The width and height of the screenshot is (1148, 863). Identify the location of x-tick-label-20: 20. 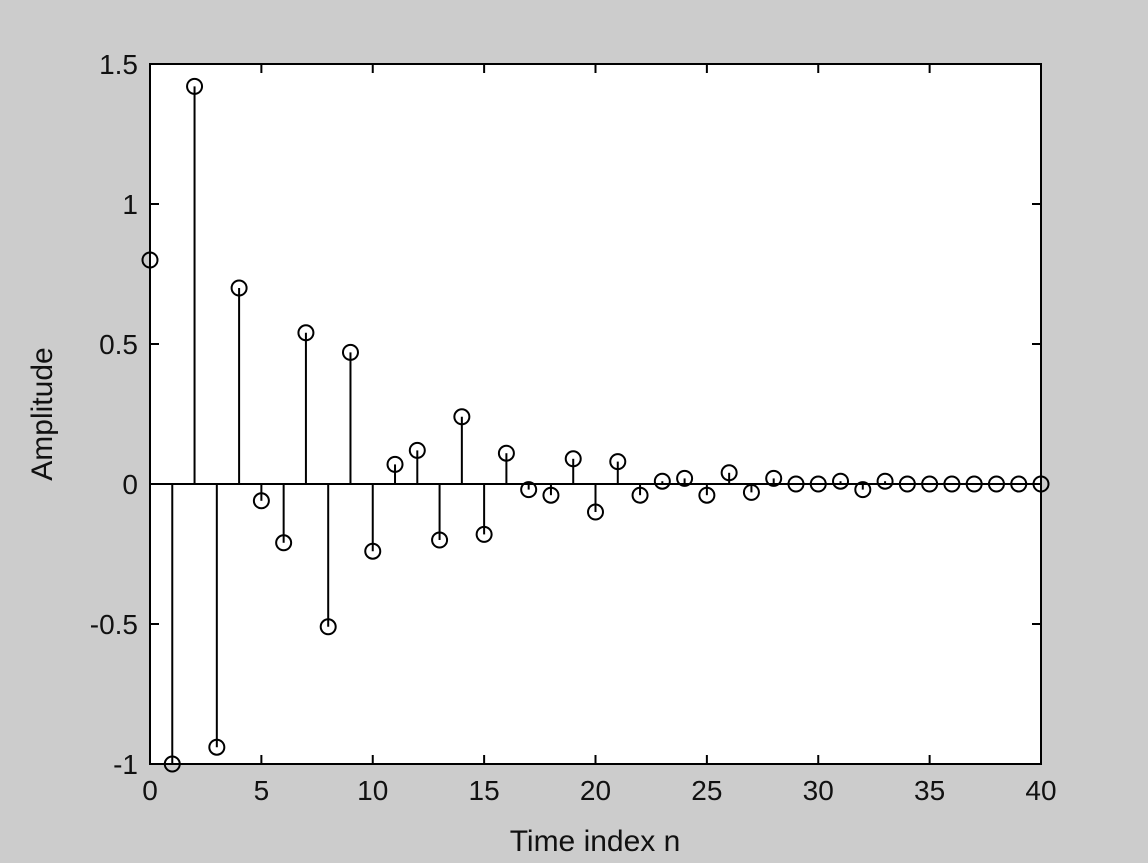
(595, 790).